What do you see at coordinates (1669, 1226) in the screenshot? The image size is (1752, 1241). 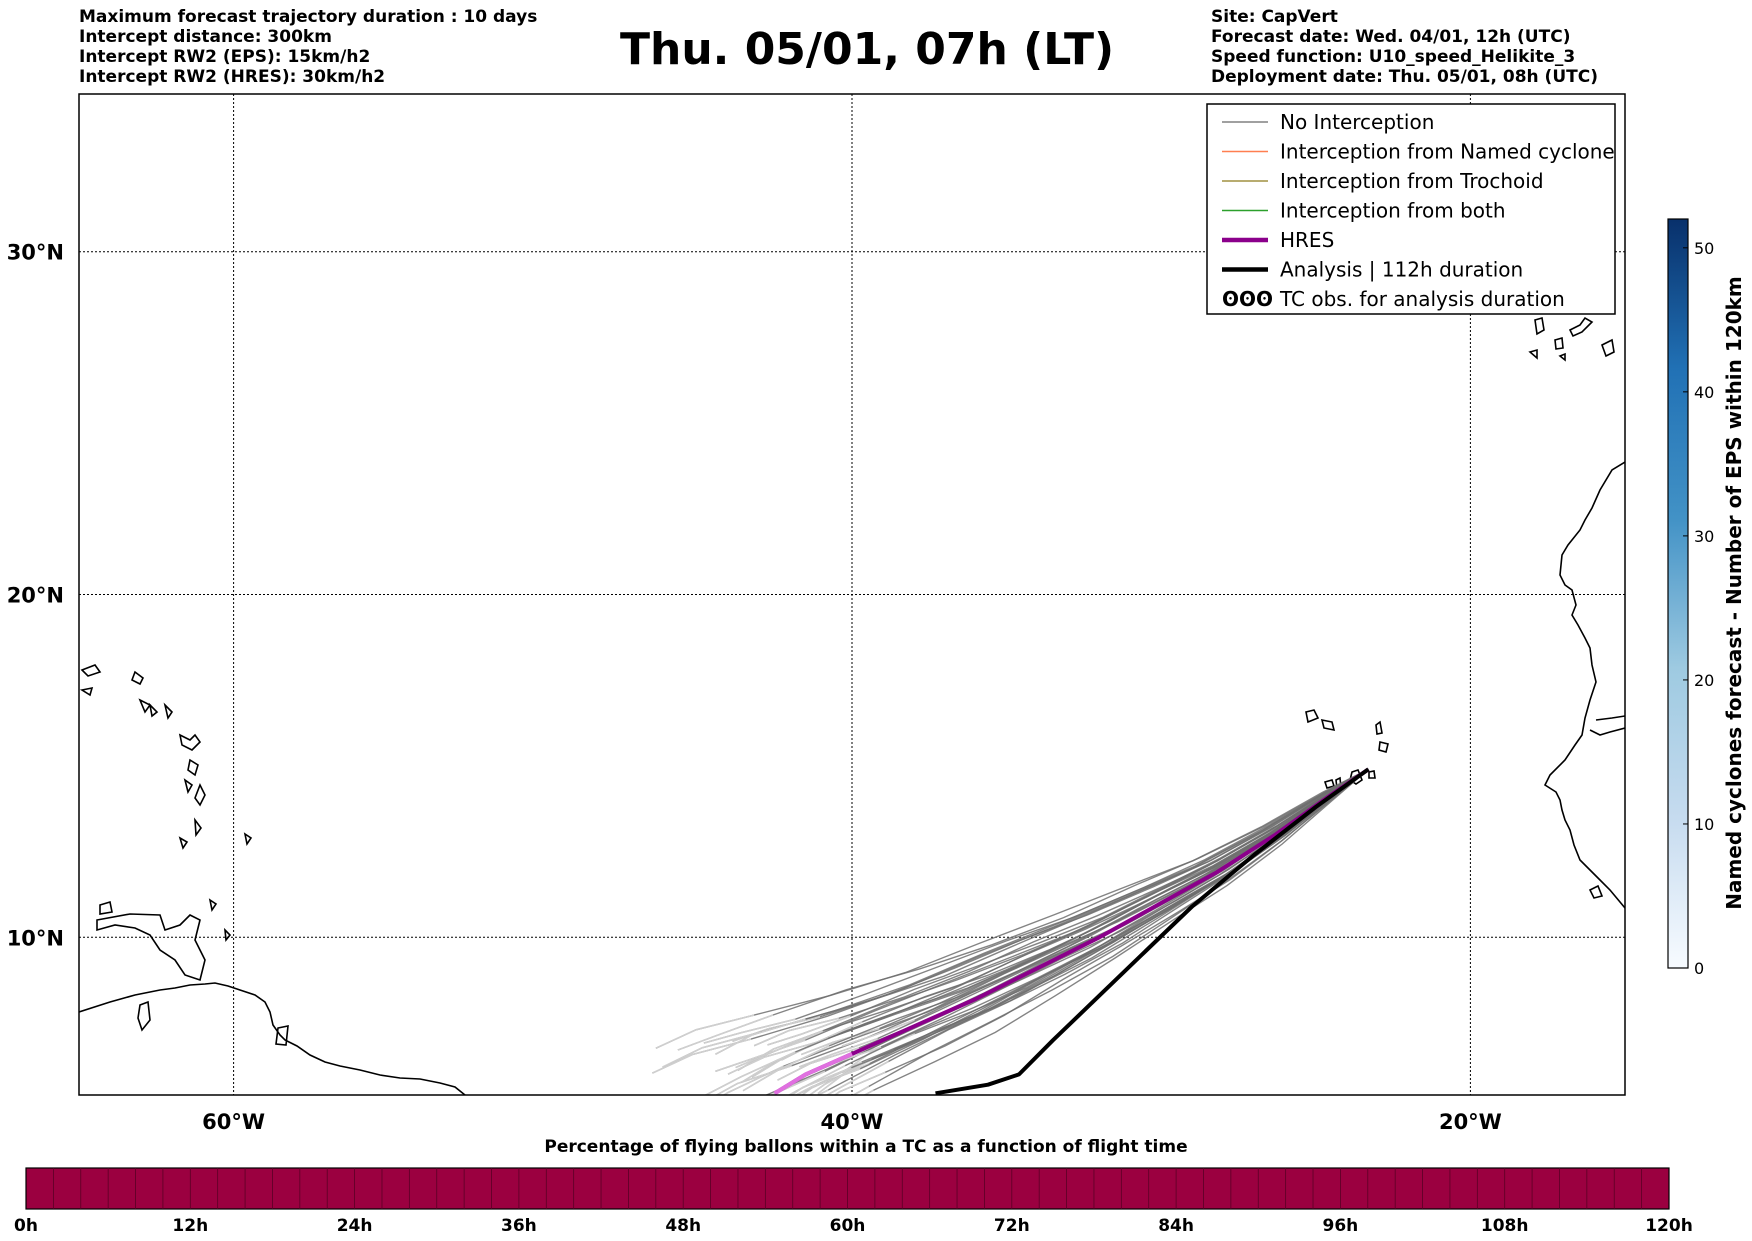 I see `flight-time-tick-label: 120h` at bounding box center [1669, 1226].